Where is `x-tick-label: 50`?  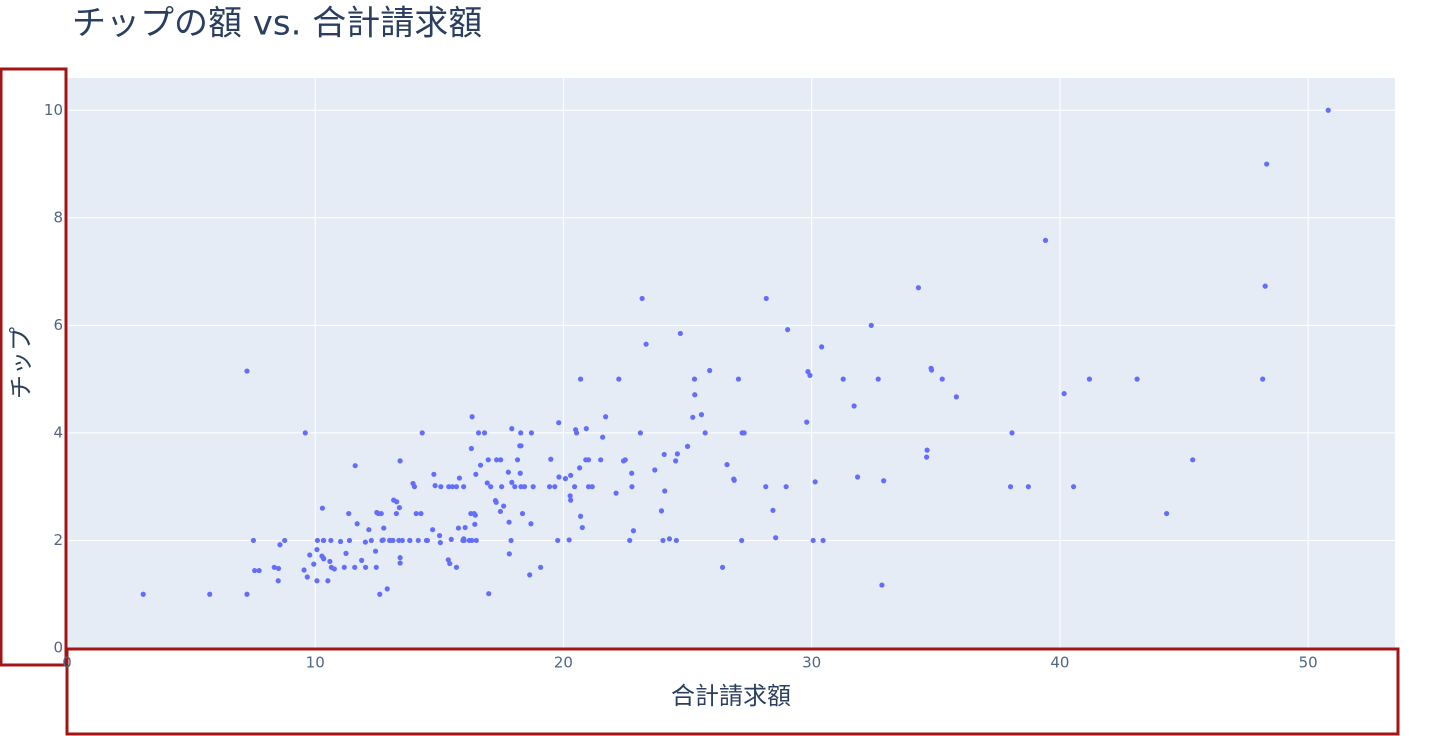 x-tick-label: 50 is located at coordinates (1308, 663).